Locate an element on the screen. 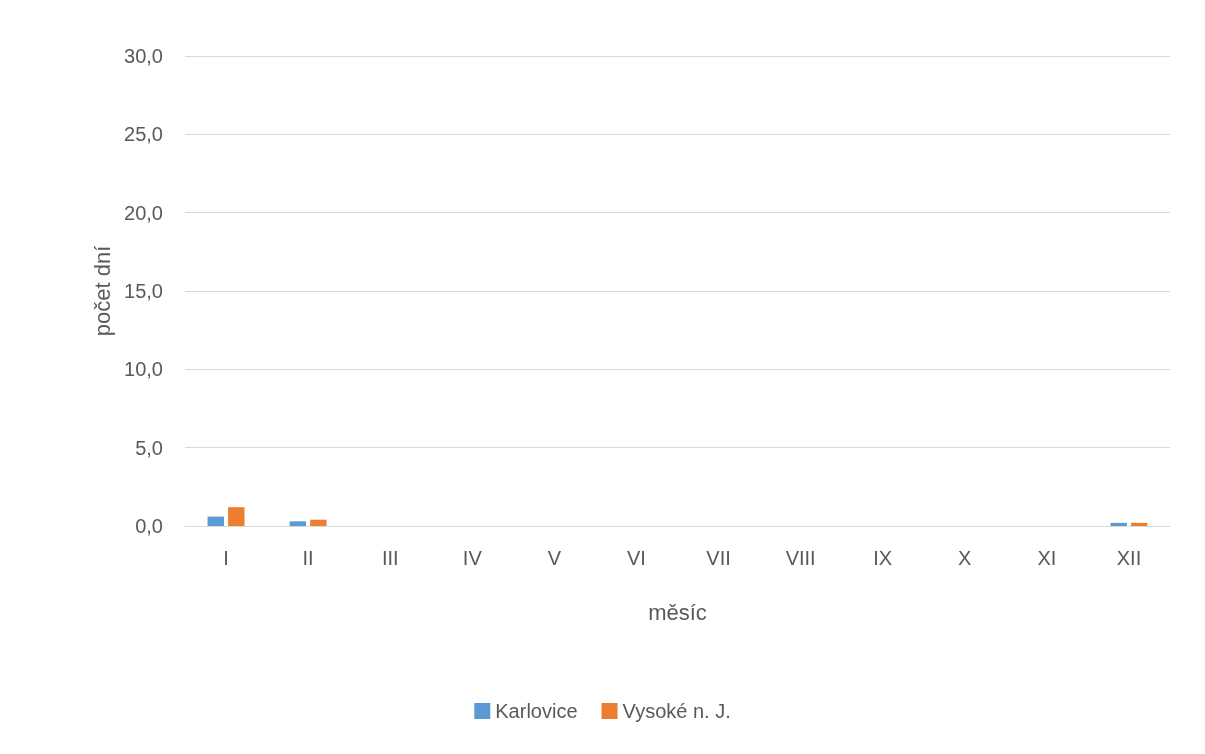  x-axis-title: měsíc is located at coordinates (677, 612).